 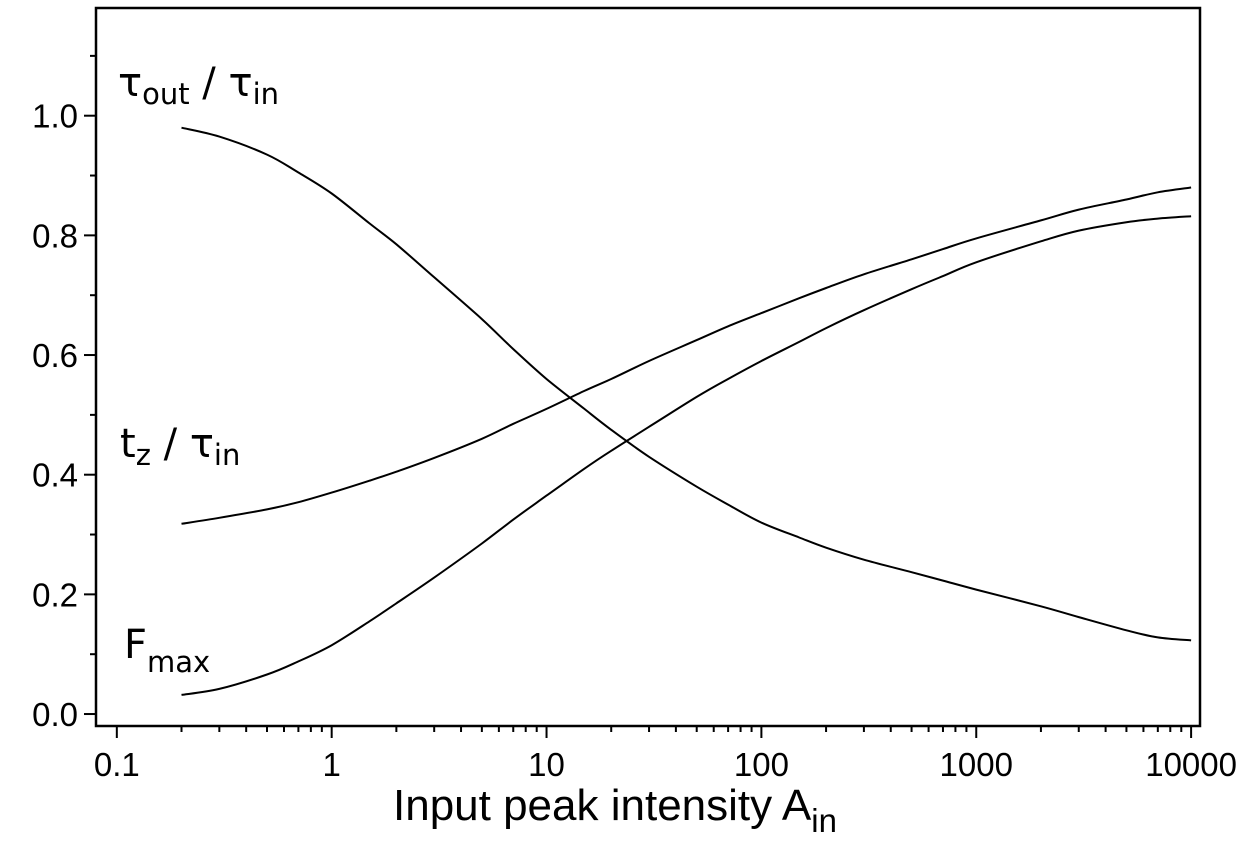 What do you see at coordinates (55, 714) in the screenshot?
I see `y-tick-label: 0.0` at bounding box center [55, 714].